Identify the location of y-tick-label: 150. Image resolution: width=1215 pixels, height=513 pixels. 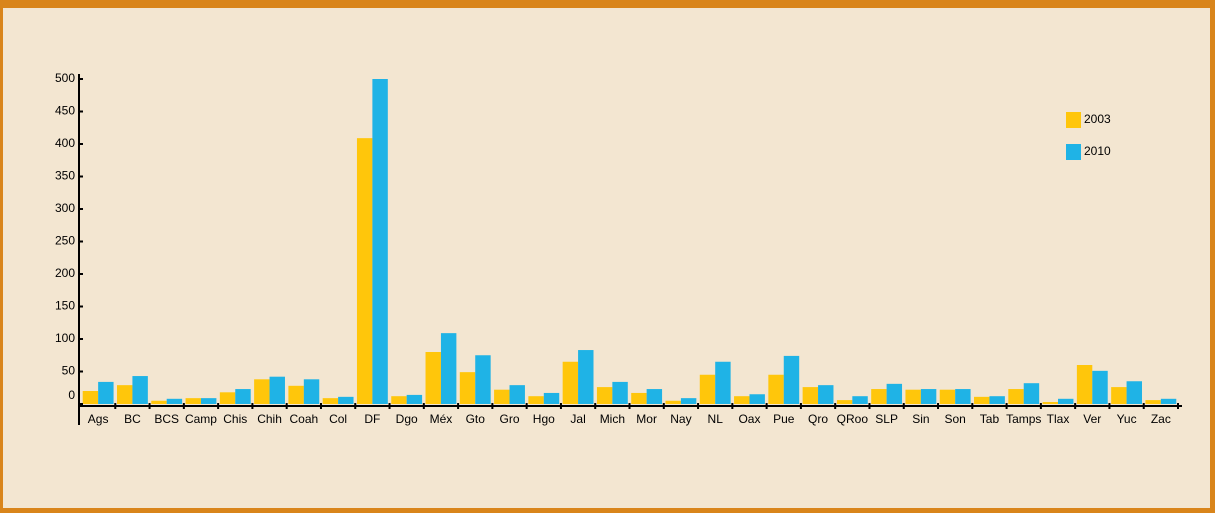
(65, 306).